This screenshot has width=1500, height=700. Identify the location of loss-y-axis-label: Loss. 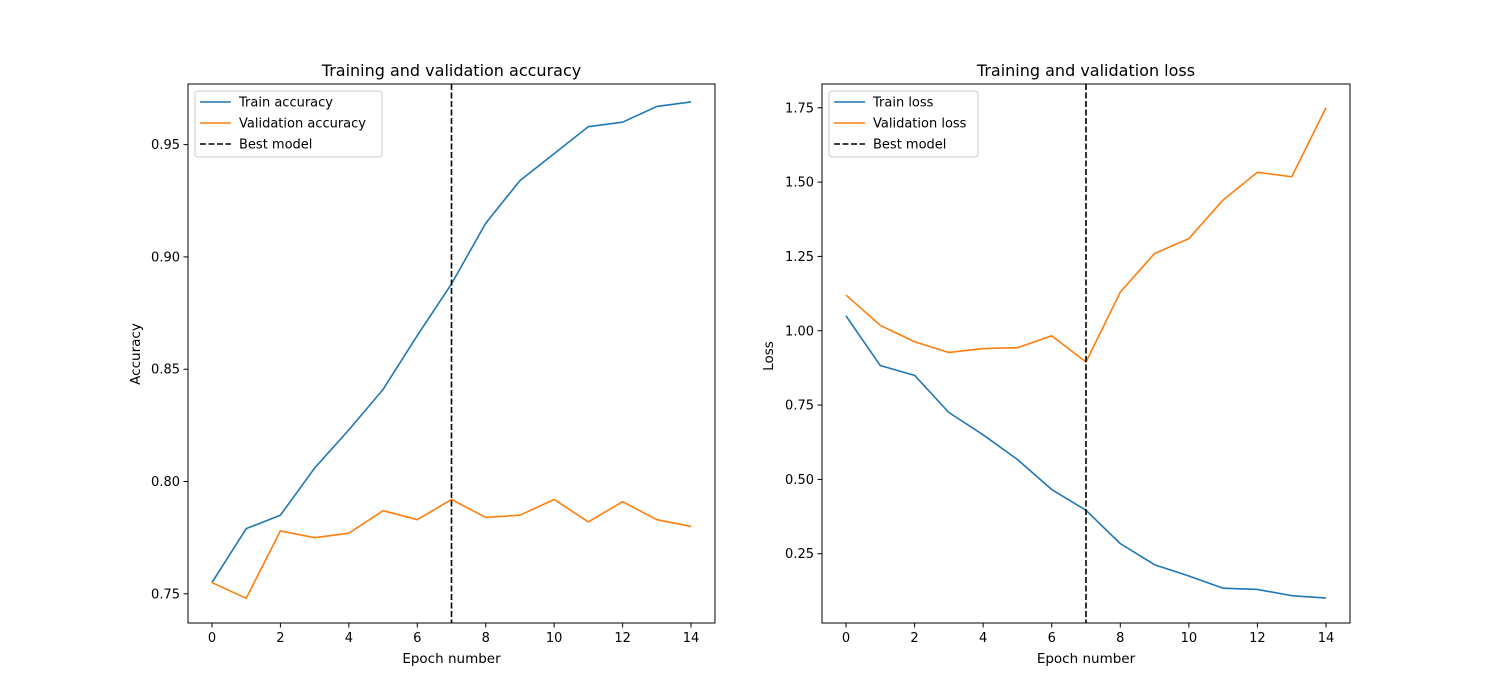
(769, 356).